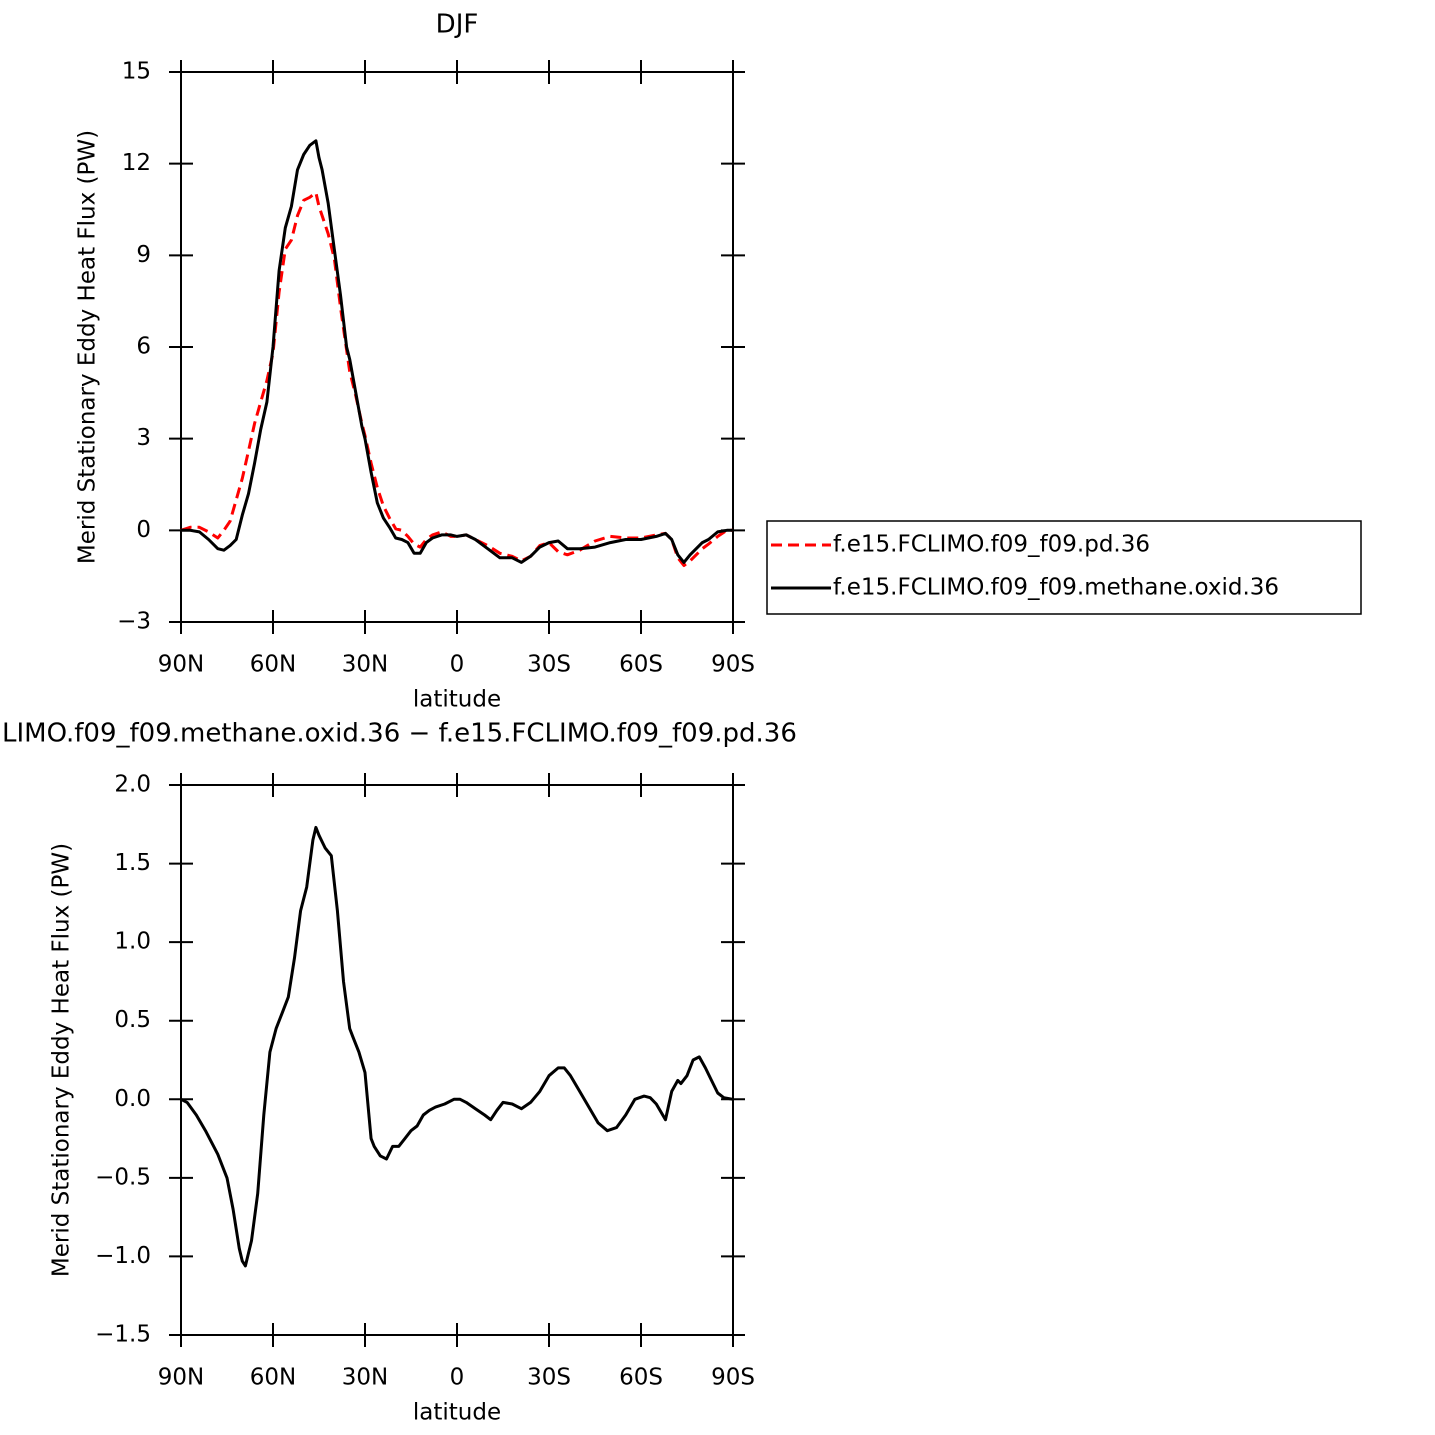 The width and height of the screenshot is (1435, 1435). Describe the element at coordinates (123, 1256) in the screenshot. I see `y-tick-label: −1.0` at that location.